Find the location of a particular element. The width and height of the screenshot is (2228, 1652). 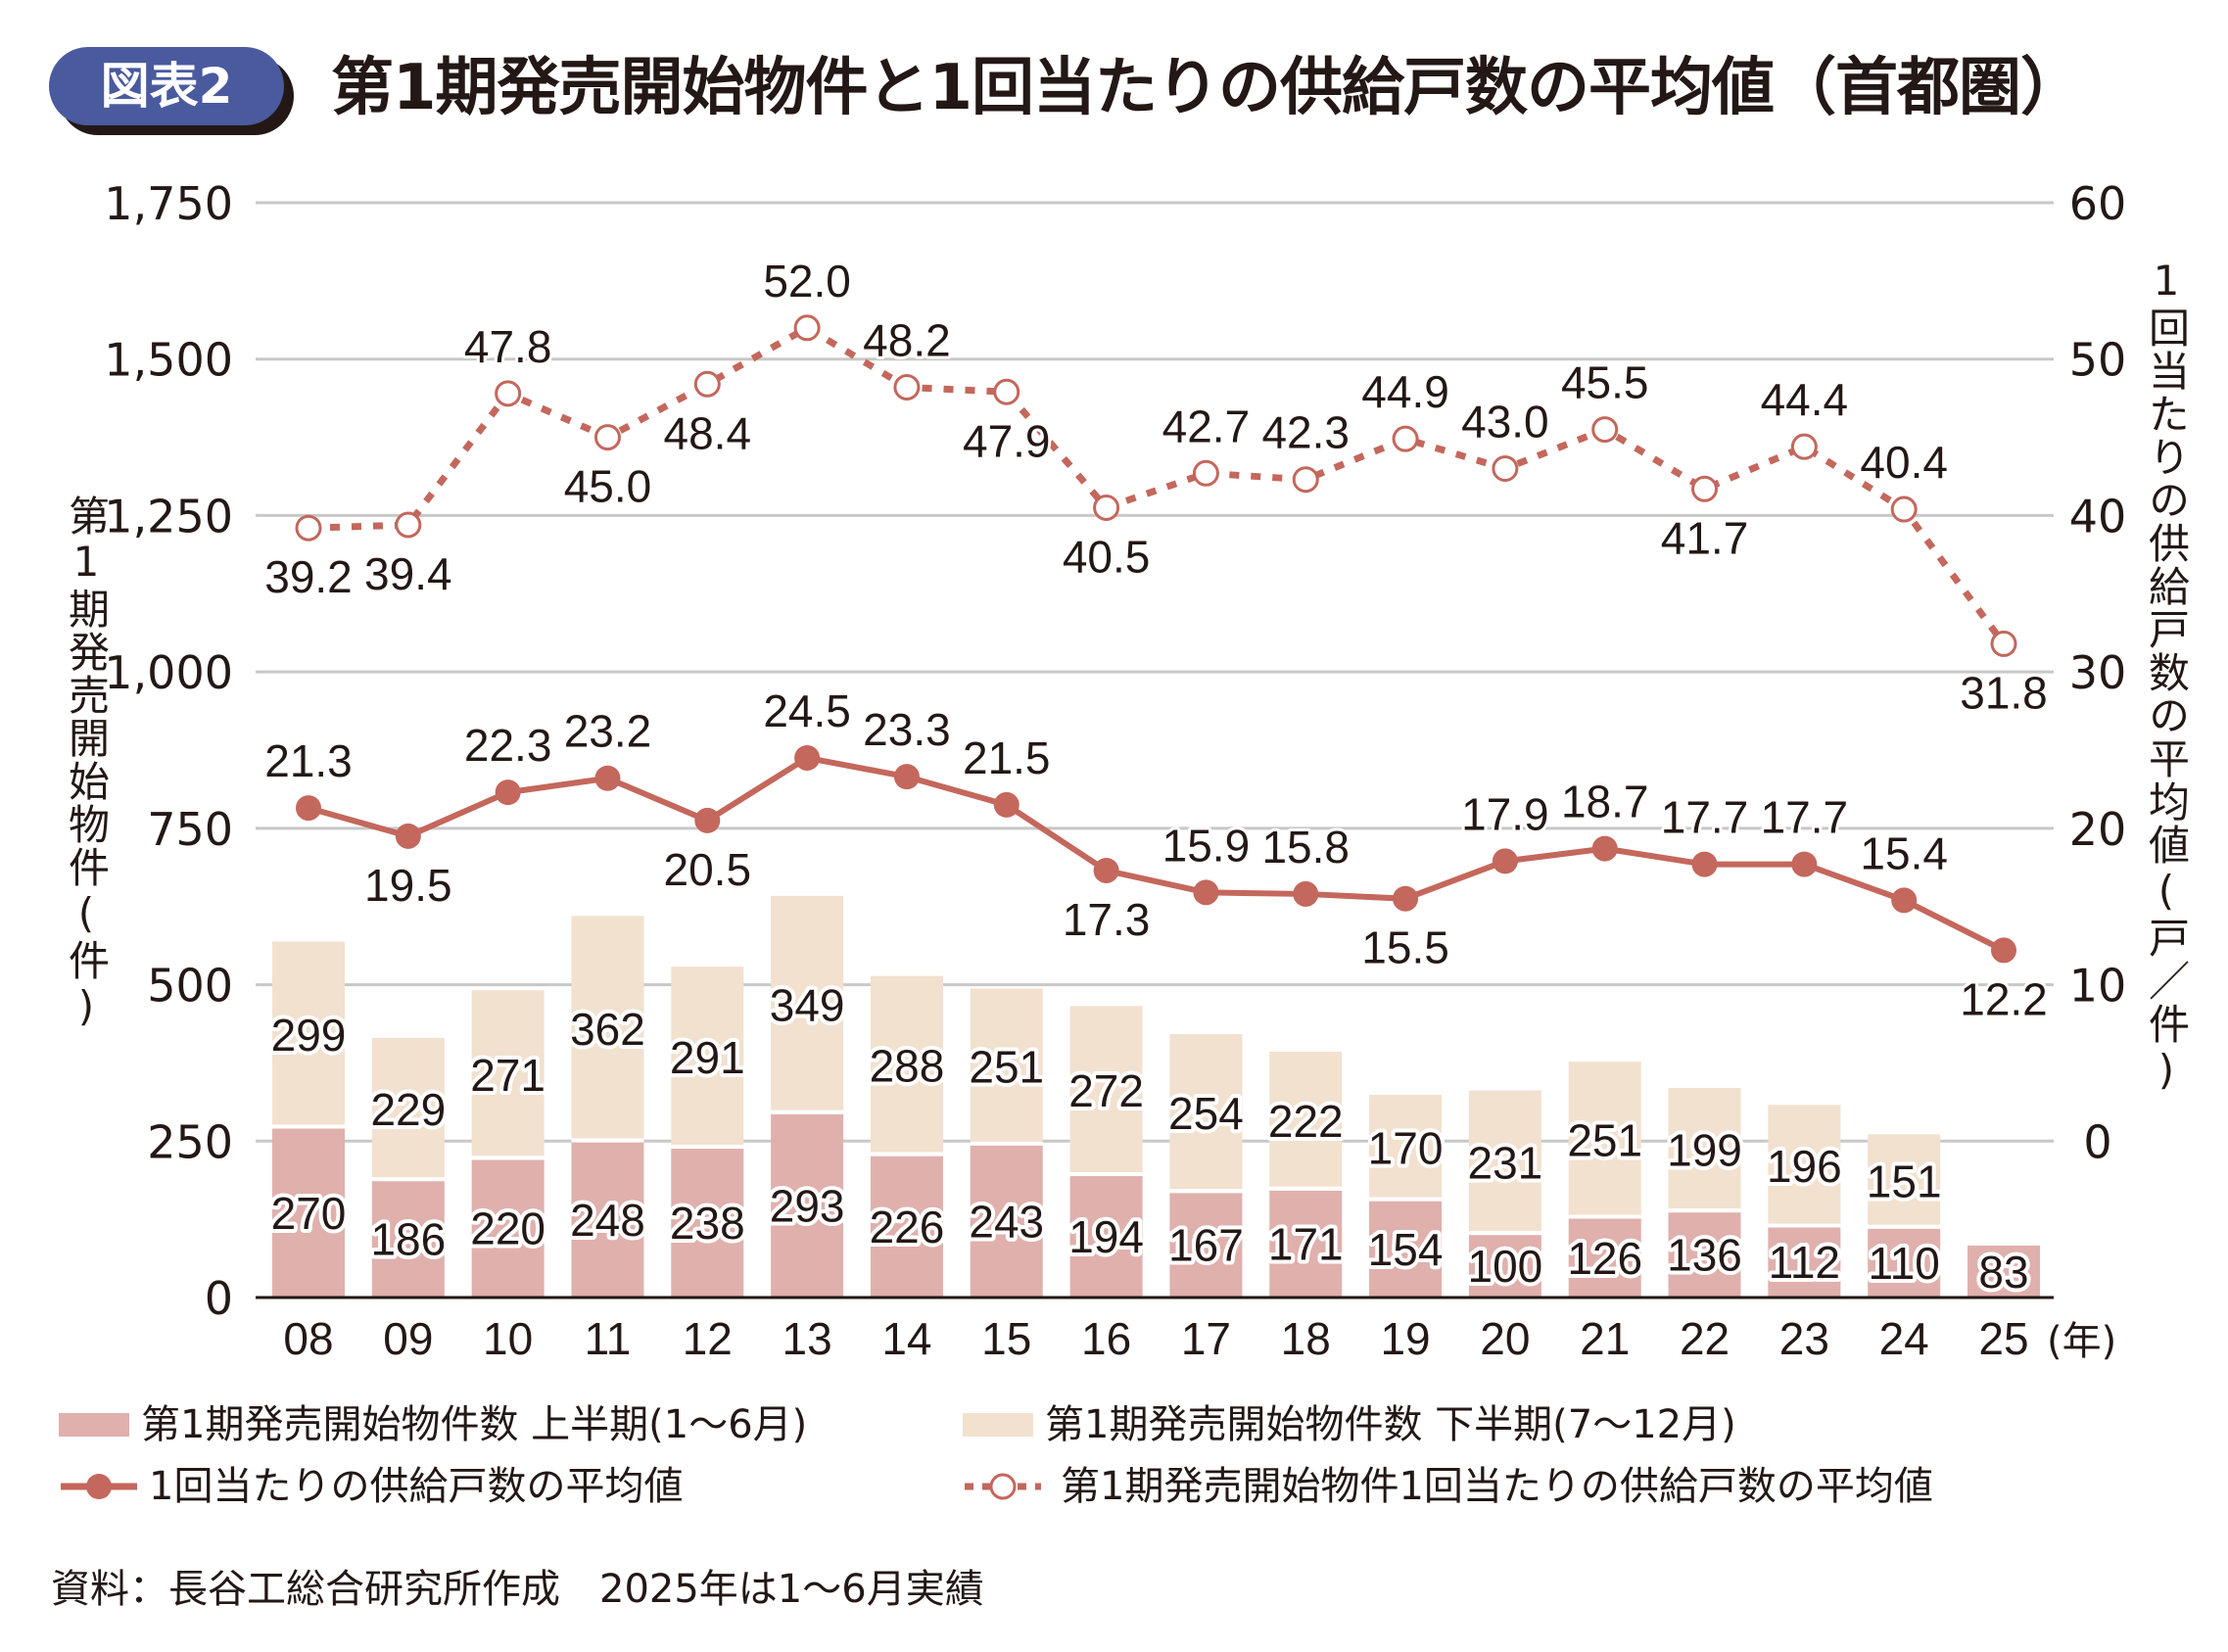

x-tick-label: 11 is located at coordinates (609, 1338).